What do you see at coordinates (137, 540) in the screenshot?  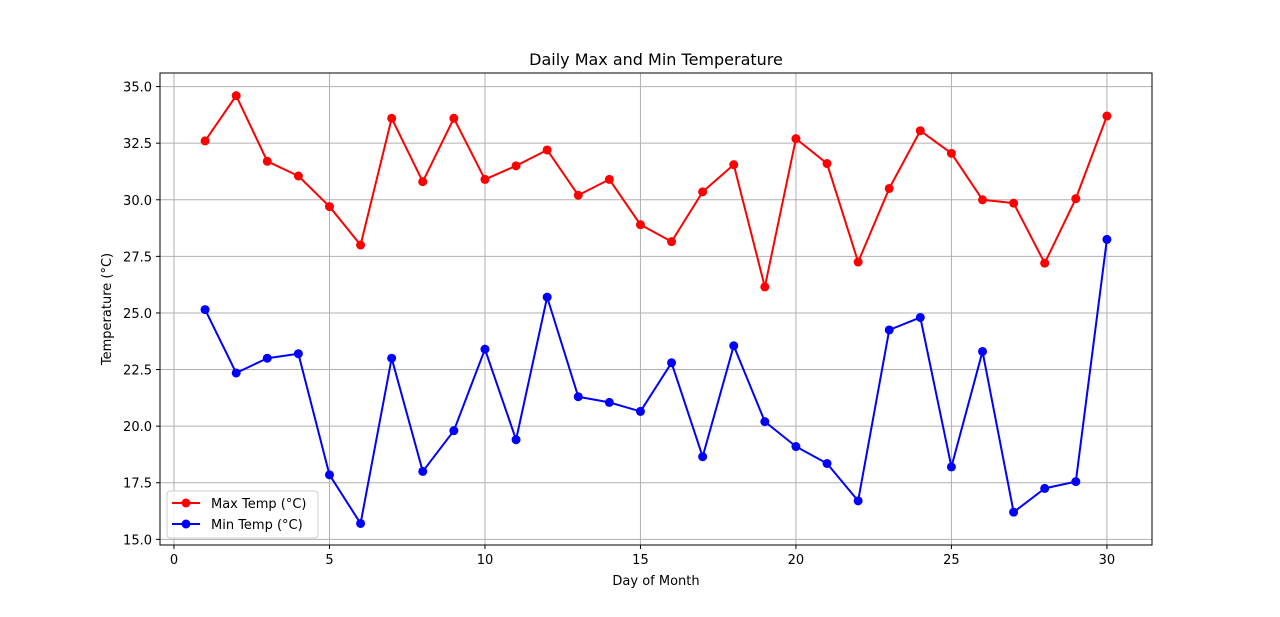 I see `y-tick-label: 15.0` at bounding box center [137, 540].